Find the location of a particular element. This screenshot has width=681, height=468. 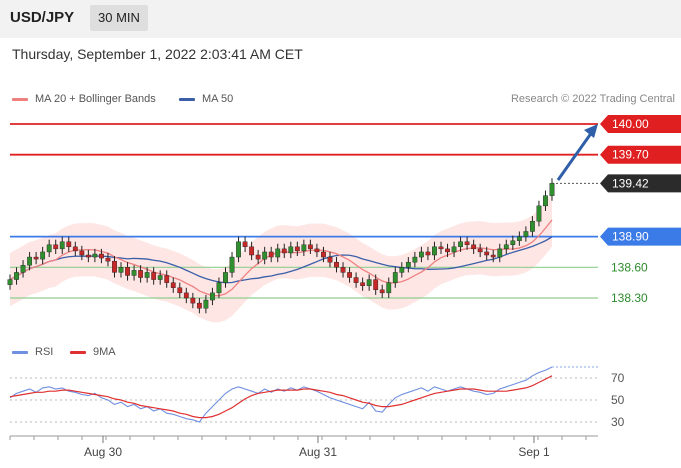

legend-ma20: MA 20 + Bollinger Bands is located at coordinates (84, 99).